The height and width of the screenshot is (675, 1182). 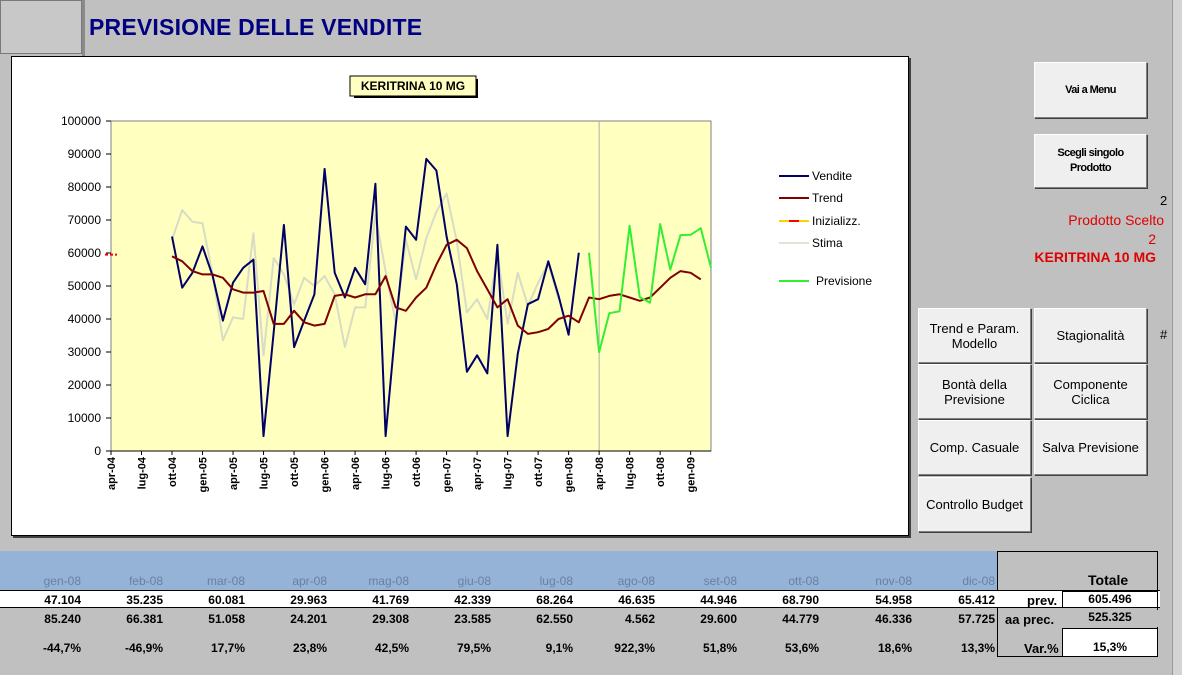 What do you see at coordinates (978, 581) in the screenshot?
I see `month-header: dic-08` at bounding box center [978, 581].